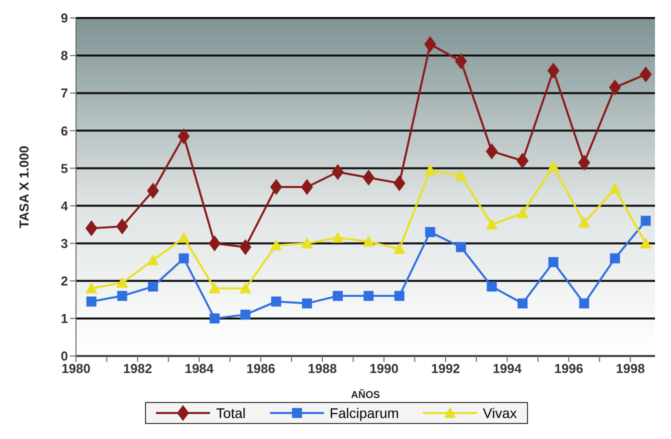  Describe the element at coordinates (499, 413) in the screenshot. I see `legend-label: Vivax` at that location.